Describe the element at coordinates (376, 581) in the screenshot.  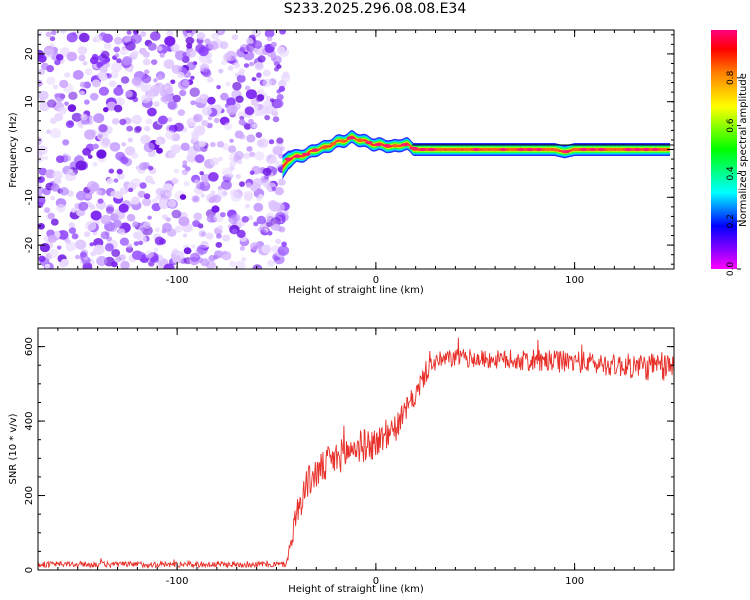
I see `x-tick-label: 0` at that location.